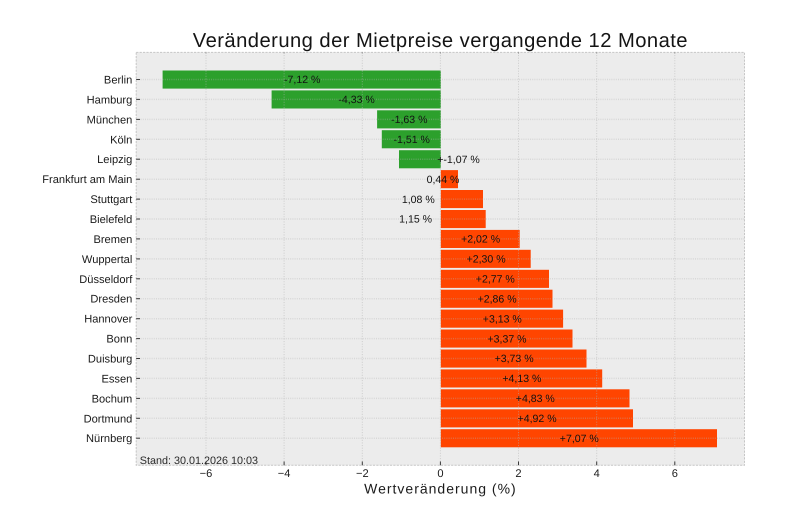  Describe the element at coordinates (302, 80) in the screenshot. I see `svg-text: -7,12 %` at that location.